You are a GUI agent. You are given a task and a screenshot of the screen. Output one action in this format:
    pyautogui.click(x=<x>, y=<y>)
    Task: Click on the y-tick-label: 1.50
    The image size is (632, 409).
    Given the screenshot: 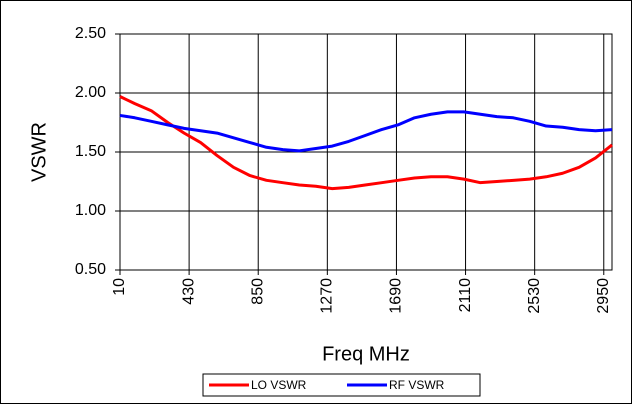 What is the action you would take?
    pyautogui.click(x=90, y=151)
    